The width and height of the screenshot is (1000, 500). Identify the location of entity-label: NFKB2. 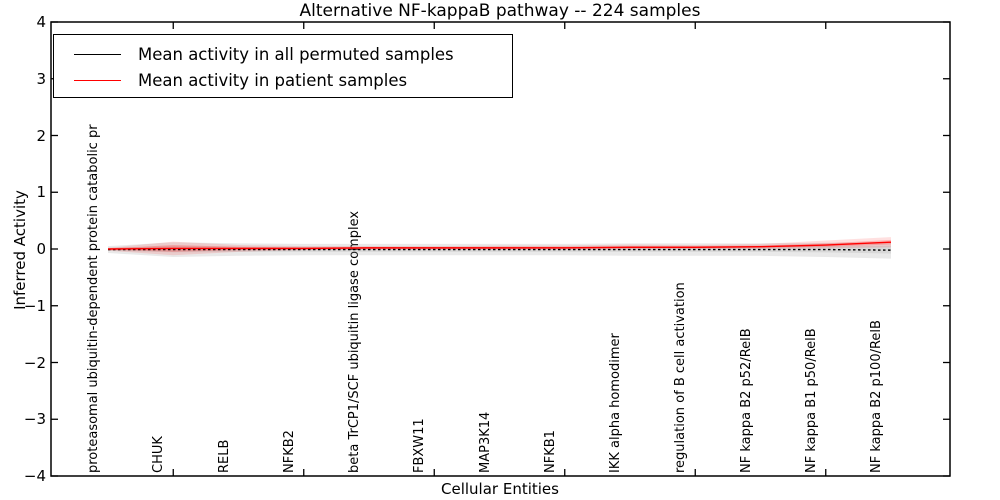
(289, 451).